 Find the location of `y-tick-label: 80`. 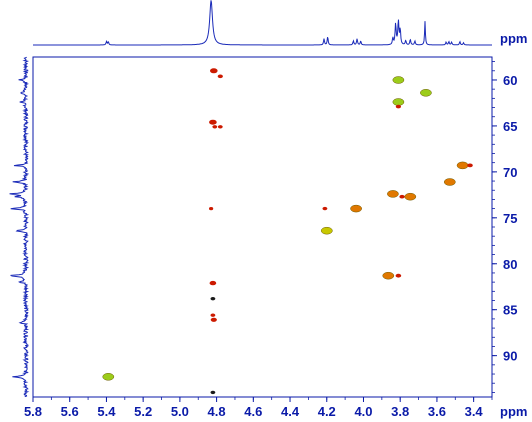

y-tick-label: 80 is located at coordinates (510, 264).